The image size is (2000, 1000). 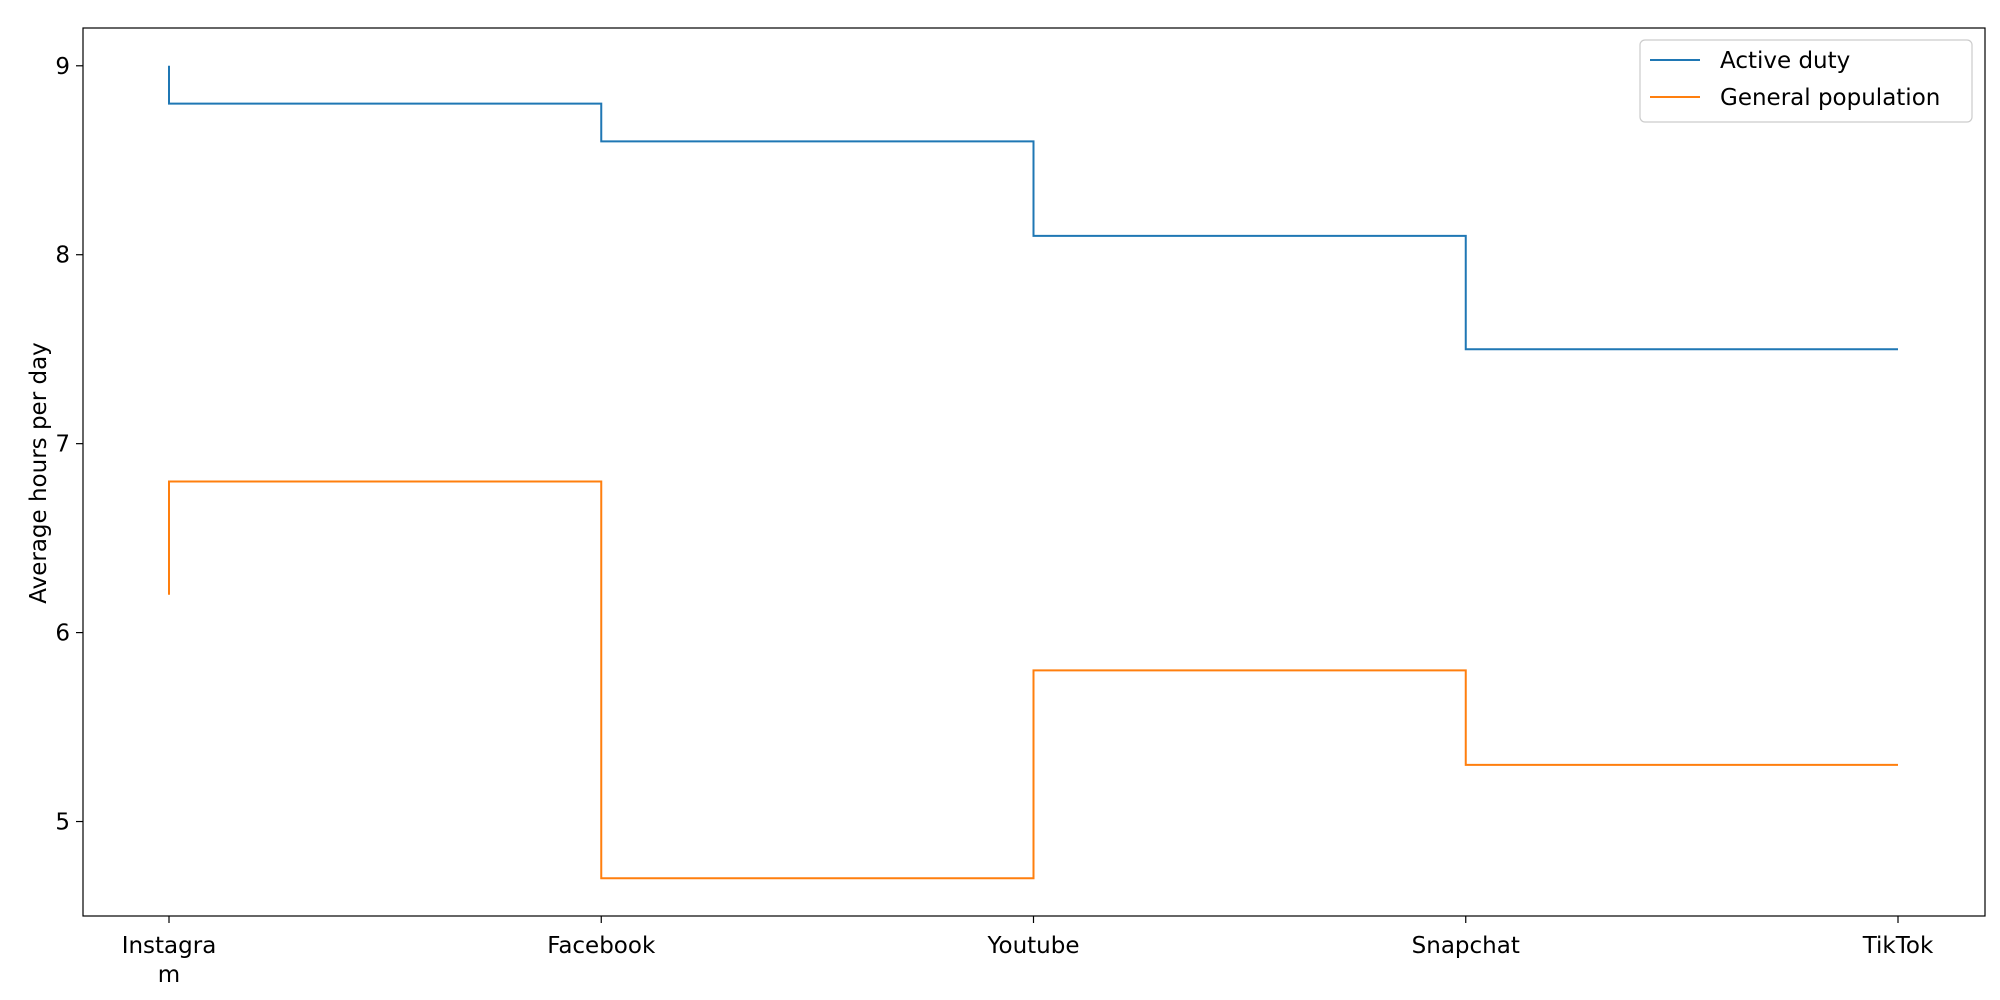 I want to click on legend-label: Active duty, so click(x=1785, y=61).